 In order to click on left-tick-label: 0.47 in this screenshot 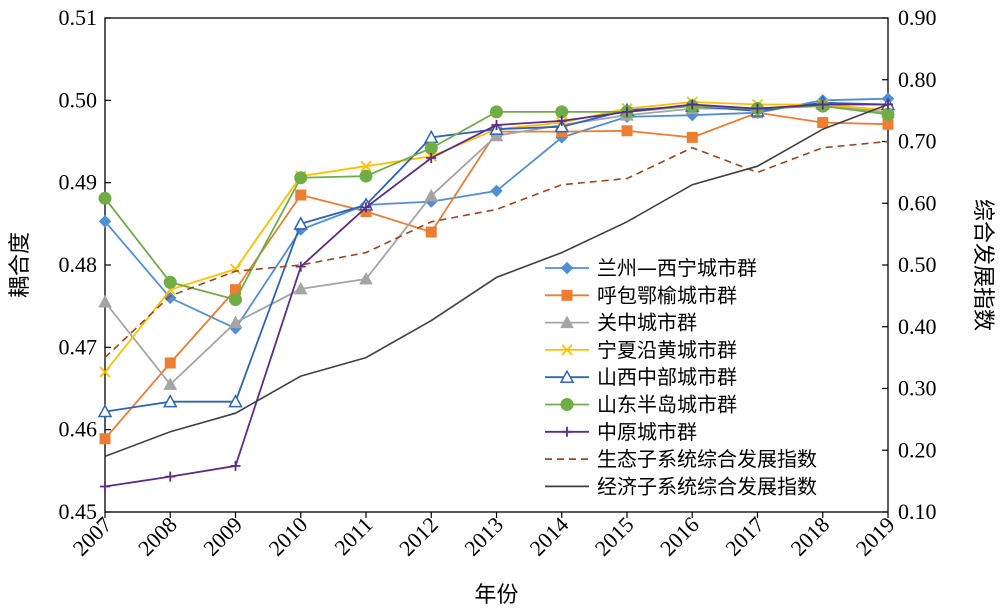, I will do `click(78, 346)`.